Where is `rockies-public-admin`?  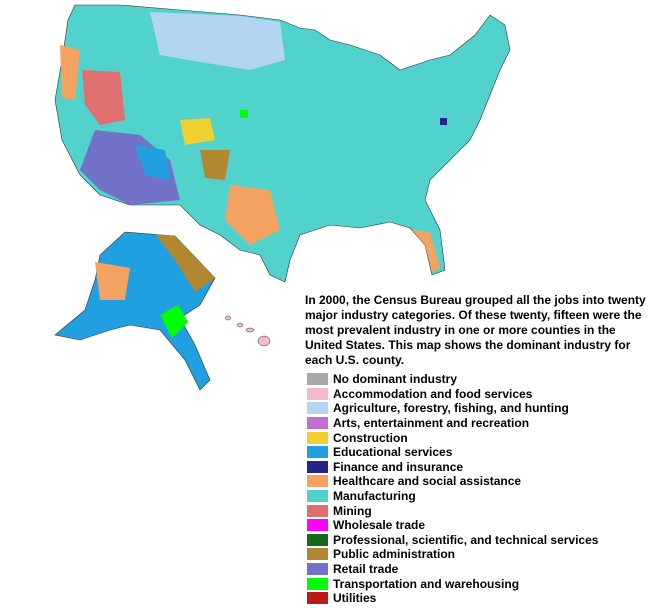
rockies-public-admin is located at coordinates (215, 165).